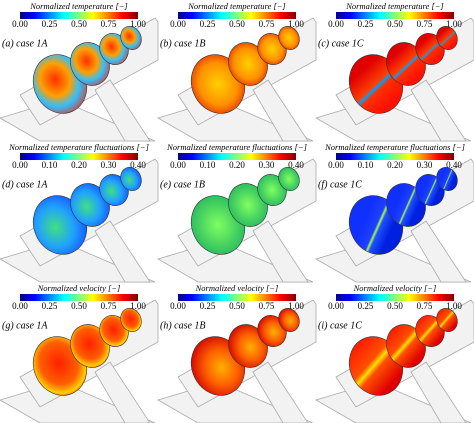  Describe the element at coordinates (340, 325) in the screenshot. I see `panel-label: (i) case 1C` at that location.